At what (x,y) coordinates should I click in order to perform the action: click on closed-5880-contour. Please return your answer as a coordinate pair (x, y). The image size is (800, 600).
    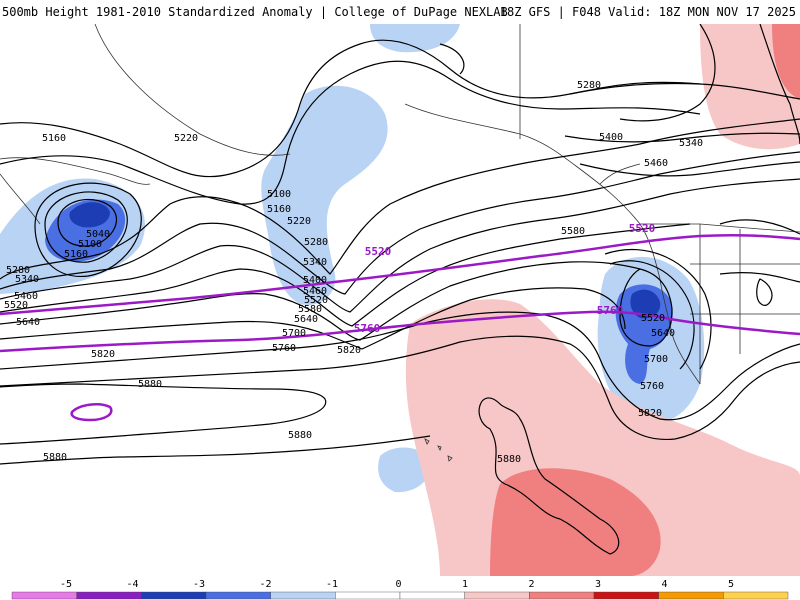
    Looking at the image, I should click on (91, 412).